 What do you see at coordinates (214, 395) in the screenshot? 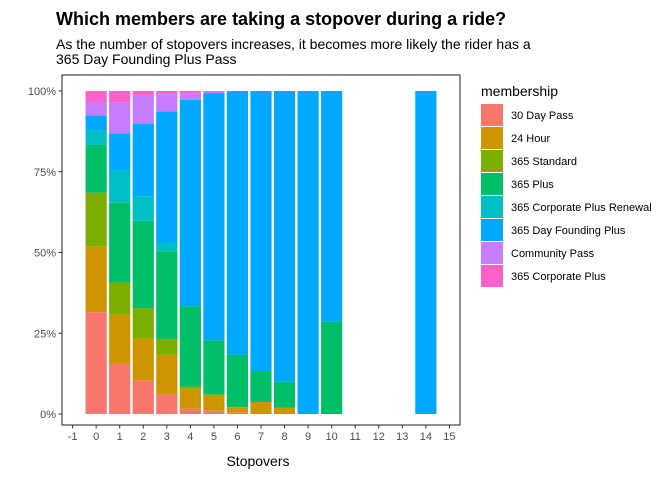
I see `bar-segment-5-365-standard` at bounding box center [214, 395].